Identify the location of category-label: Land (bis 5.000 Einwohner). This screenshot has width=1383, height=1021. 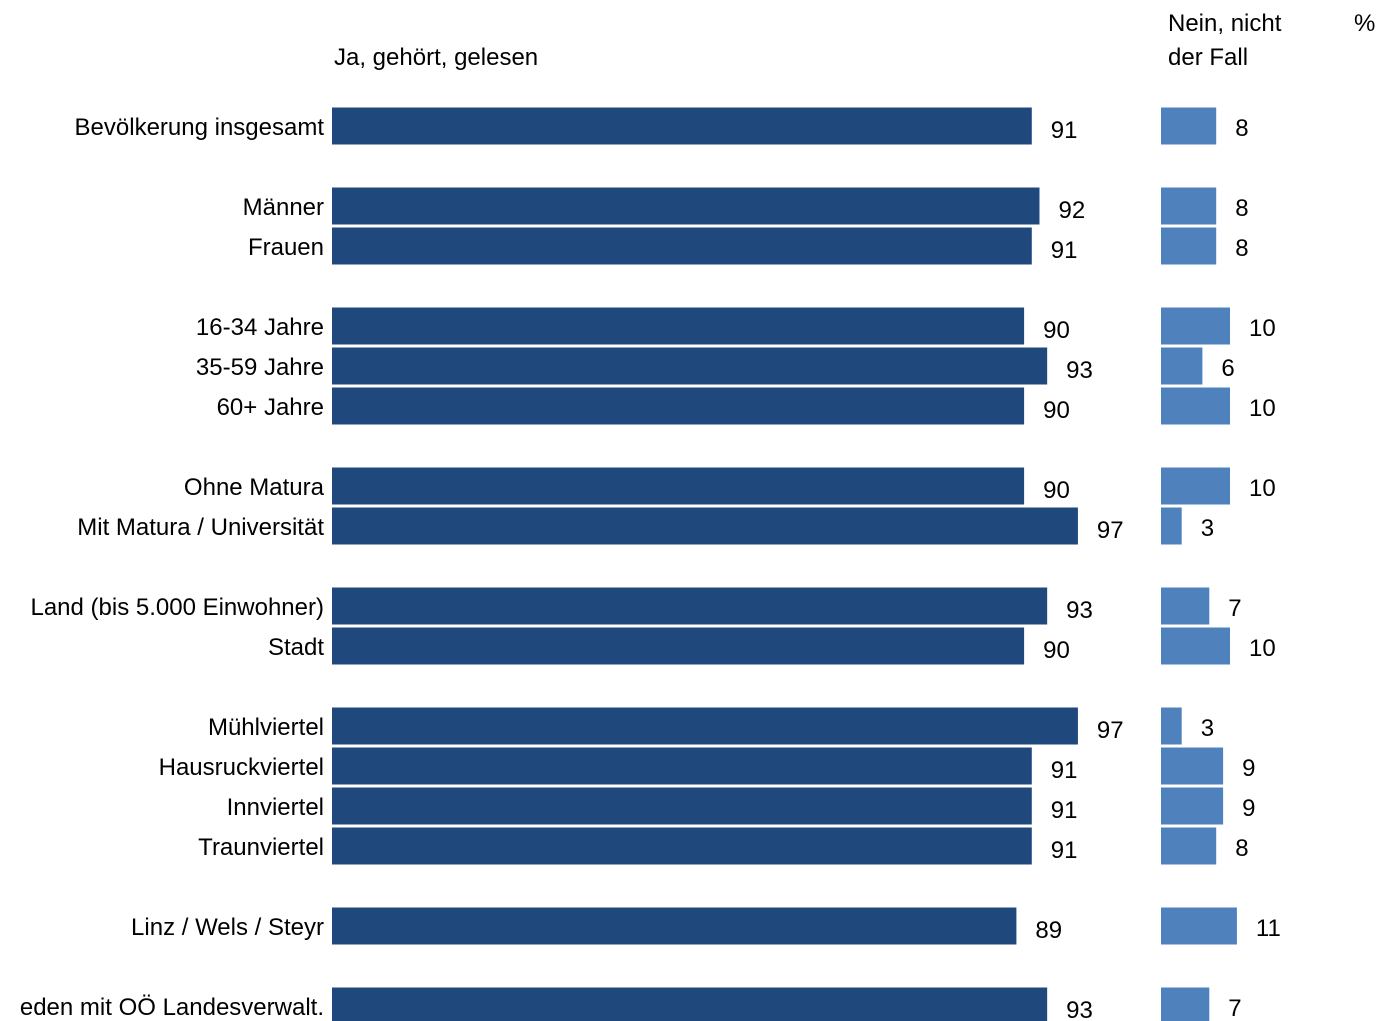
(177, 607).